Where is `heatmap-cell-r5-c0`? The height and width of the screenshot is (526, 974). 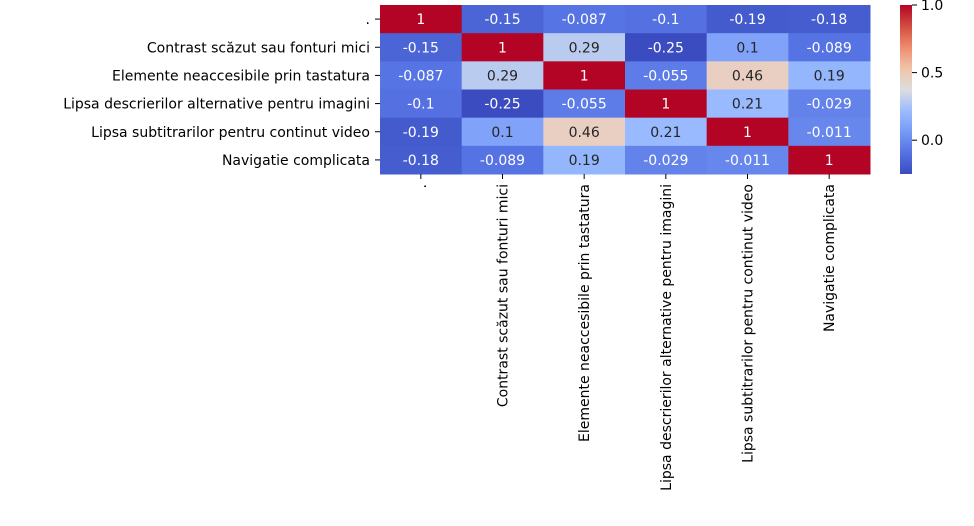
heatmap-cell-r5-c0 is located at coordinates (421, 160).